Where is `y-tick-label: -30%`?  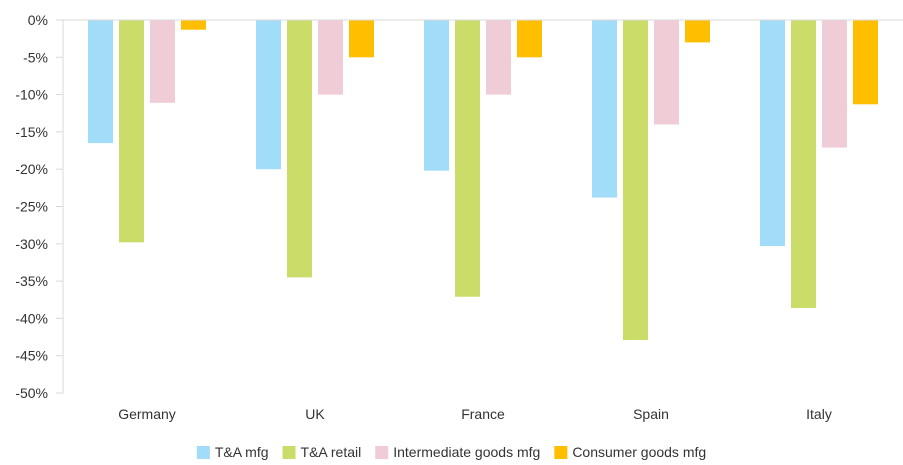
y-tick-label: -30% is located at coordinates (31, 244).